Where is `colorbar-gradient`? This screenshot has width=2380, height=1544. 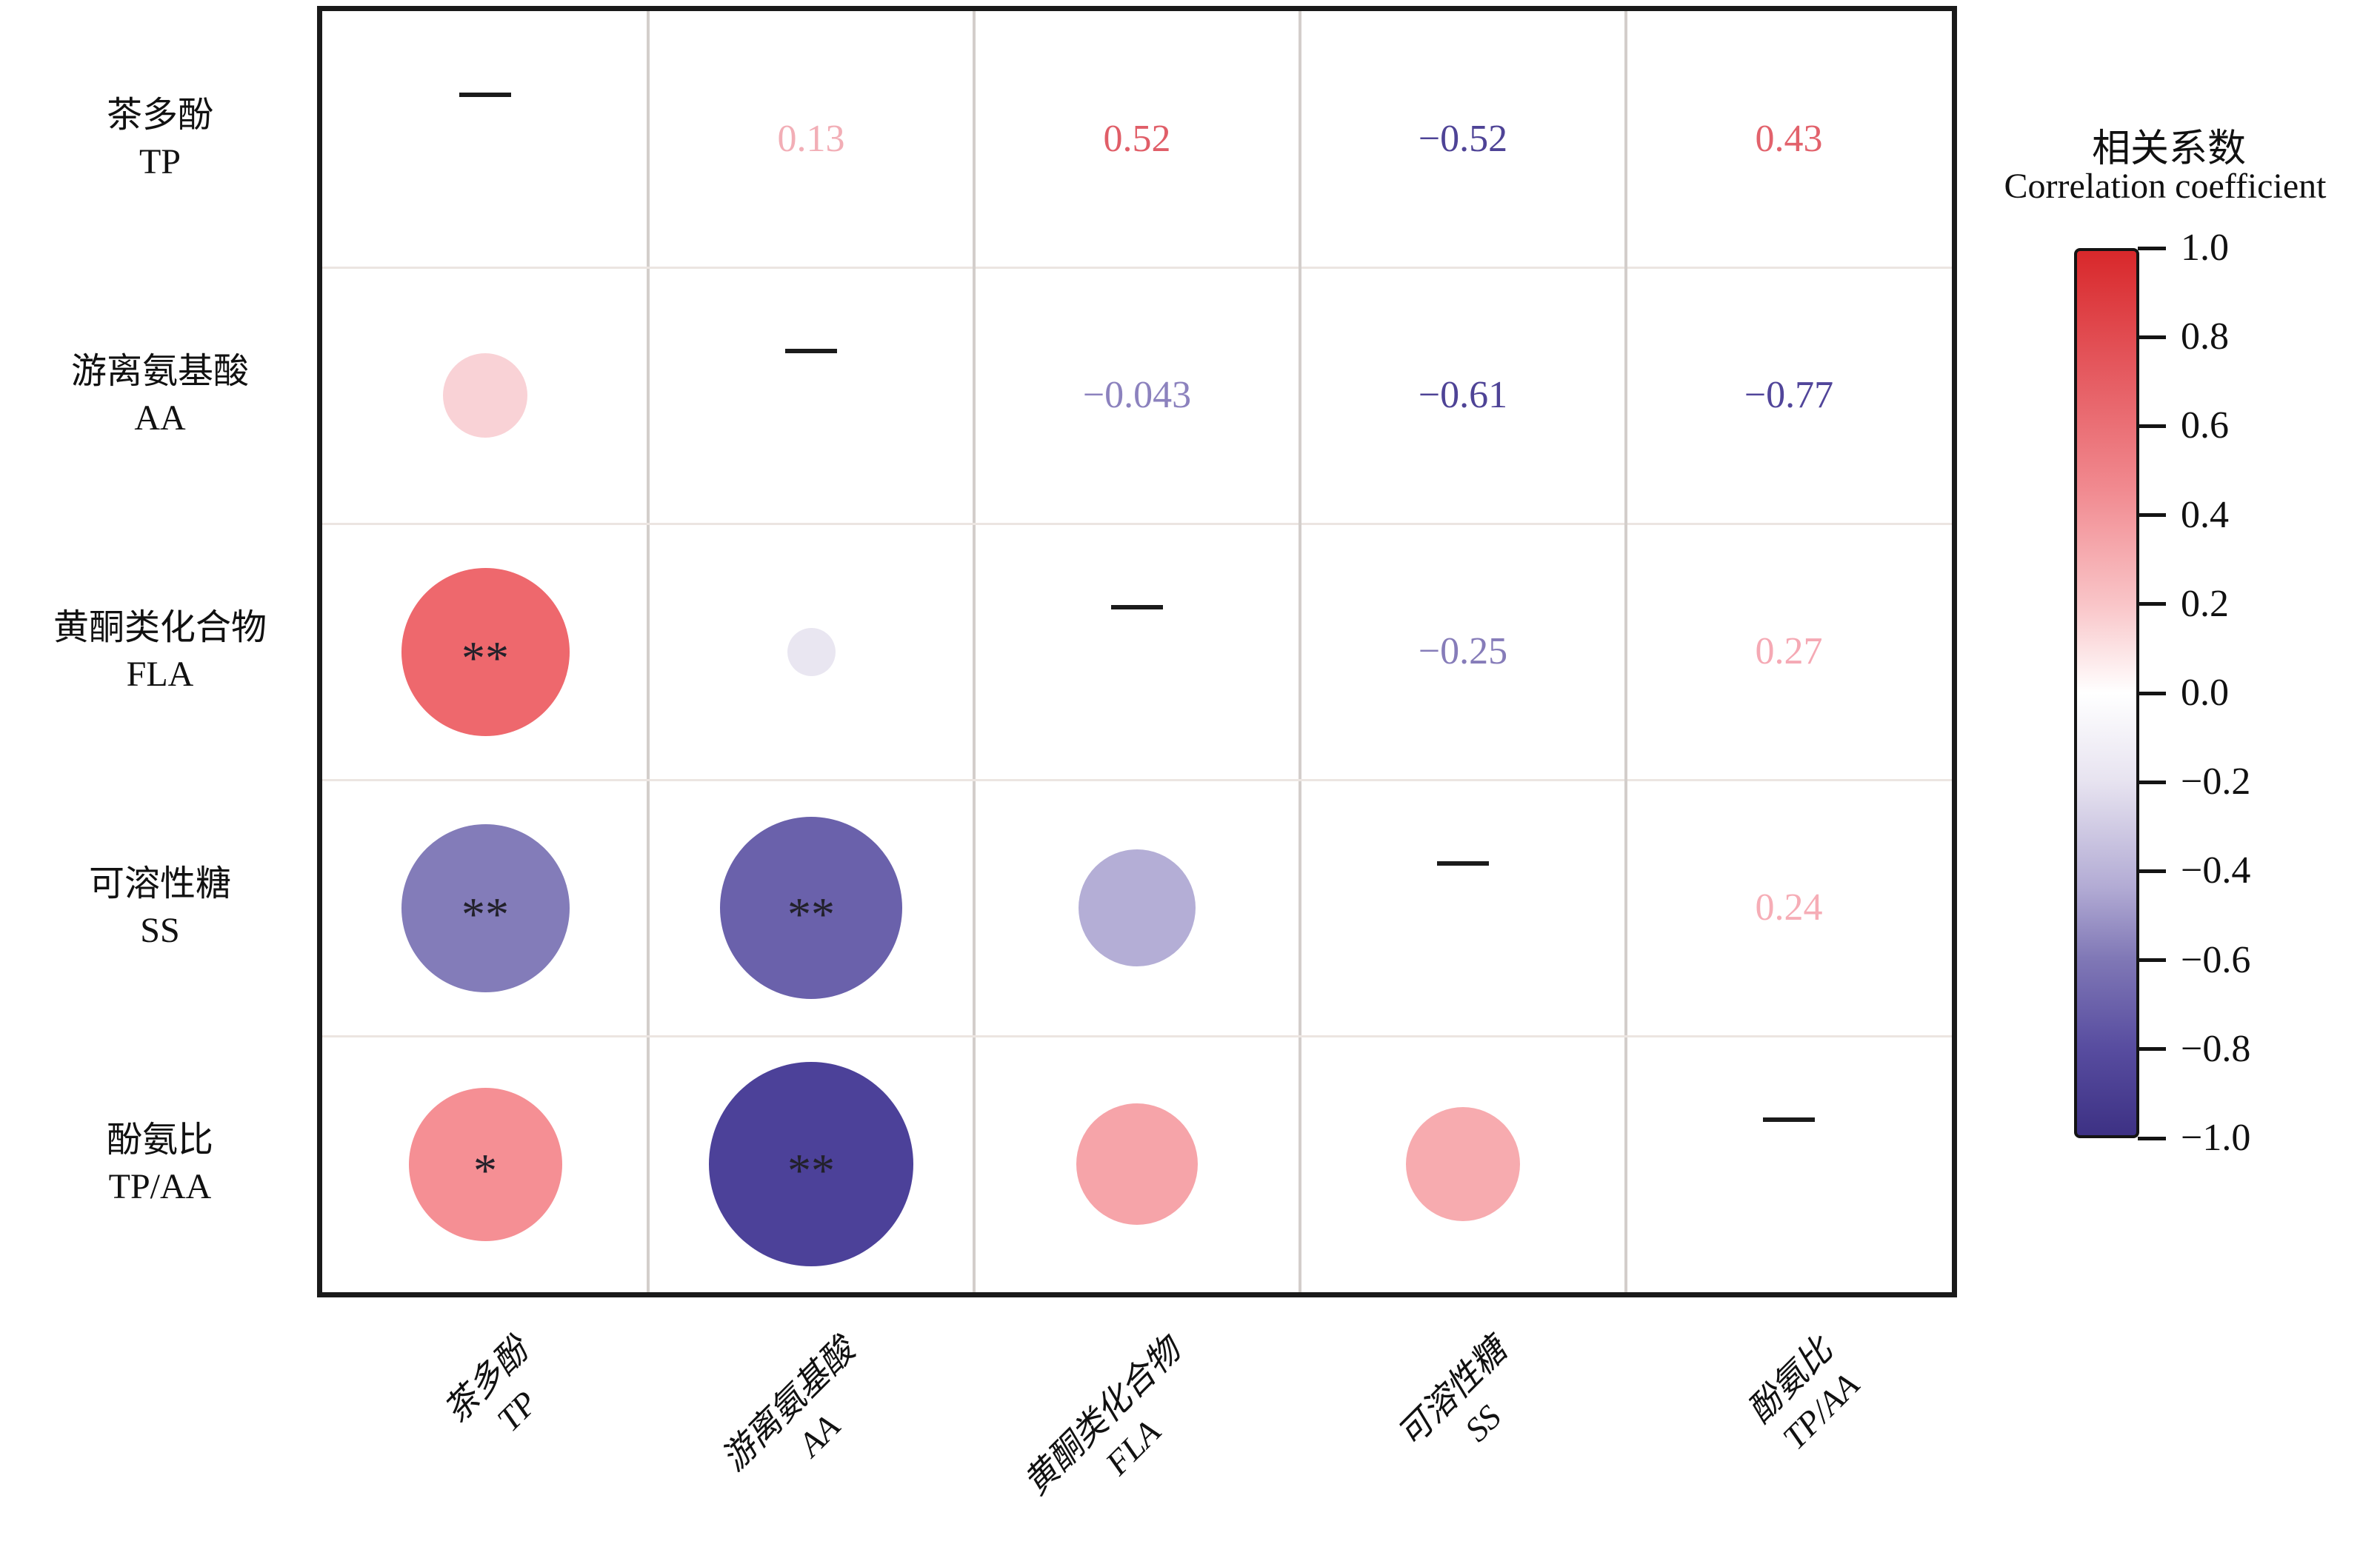
colorbar-gradient is located at coordinates (2106, 693).